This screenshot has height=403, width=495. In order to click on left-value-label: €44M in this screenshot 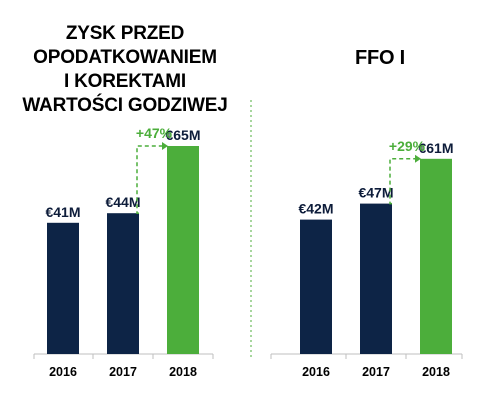, I will do `click(122, 202)`.